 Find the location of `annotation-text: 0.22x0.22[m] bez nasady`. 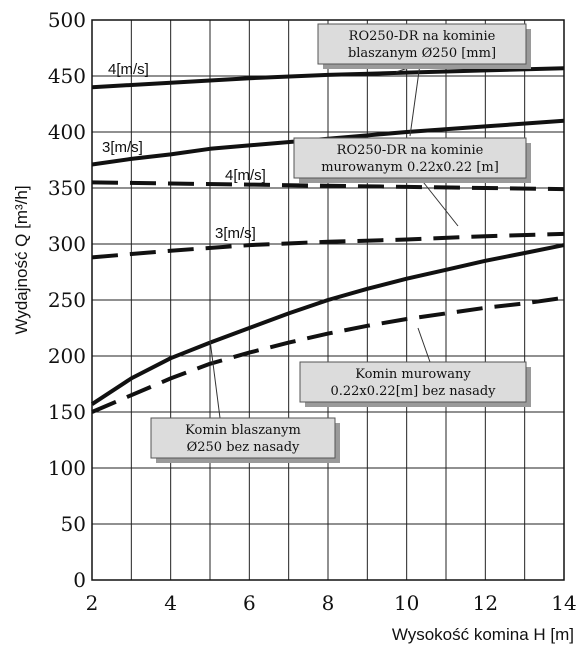

annotation-text: 0.22x0.22[m] bez nasady is located at coordinates (413, 391).